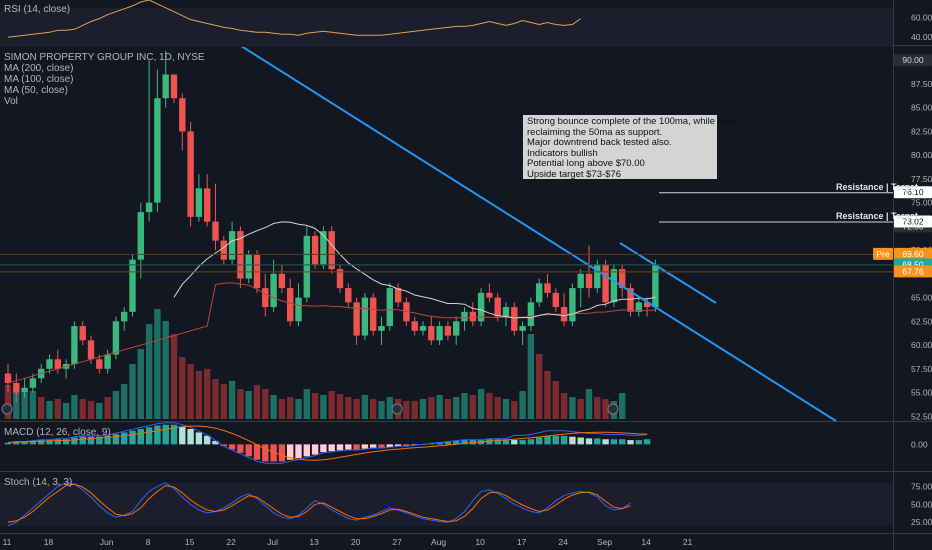 The image size is (932, 550). I want to click on annotation-line: Major downtrend back tested also., so click(599, 142).